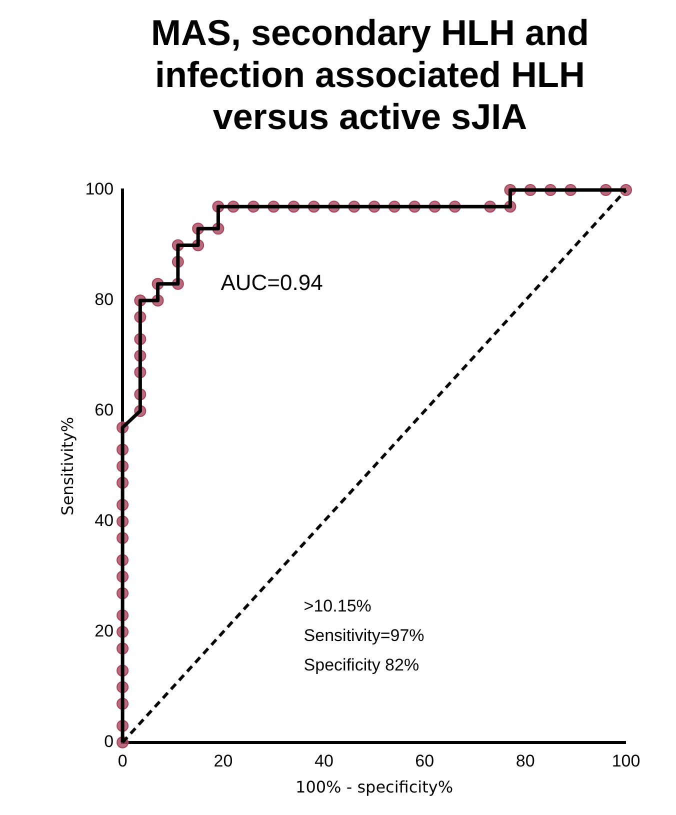 The height and width of the screenshot is (815, 676). What do you see at coordinates (370, 75) in the screenshot?
I see `chart-title: MAS, secondary HLH and infection associated HLH versus active sJIA` at bounding box center [370, 75].